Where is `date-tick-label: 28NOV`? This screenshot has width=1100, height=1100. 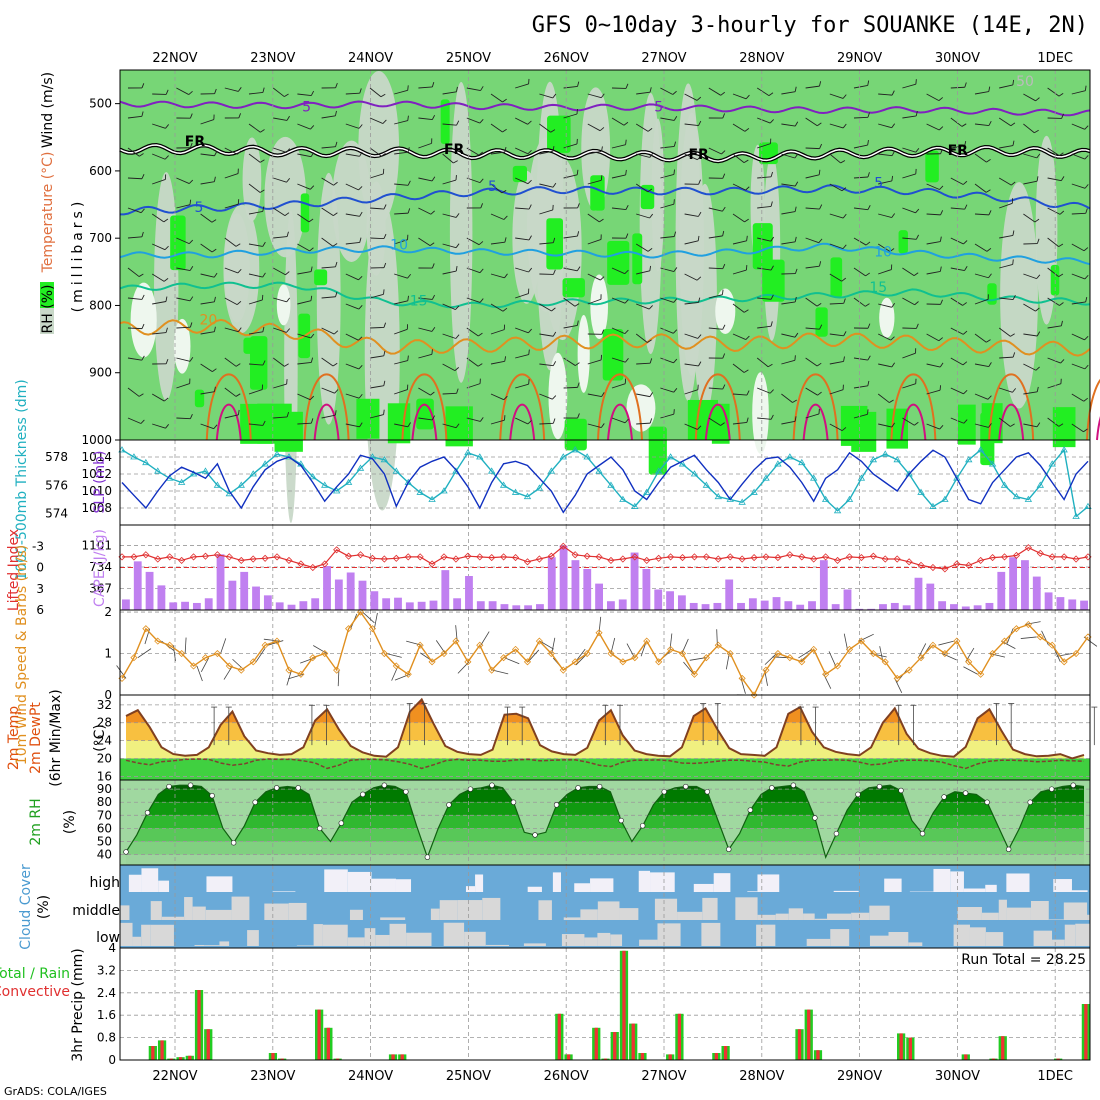
date-tick-label: 28NOV is located at coordinates (761, 58).